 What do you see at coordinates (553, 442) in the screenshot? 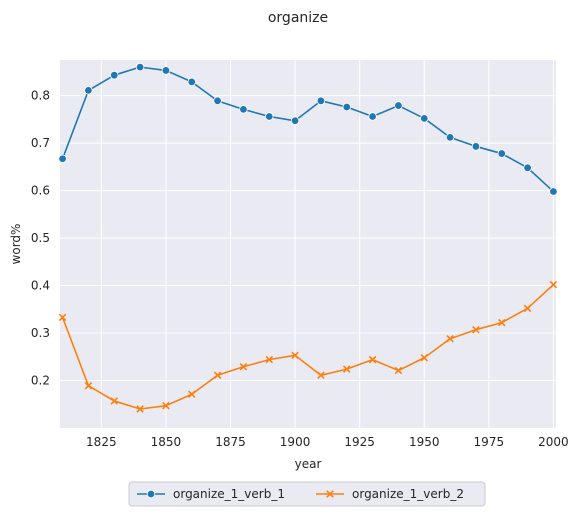
I see `x-tick-label: 2000` at bounding box center [553, 442].